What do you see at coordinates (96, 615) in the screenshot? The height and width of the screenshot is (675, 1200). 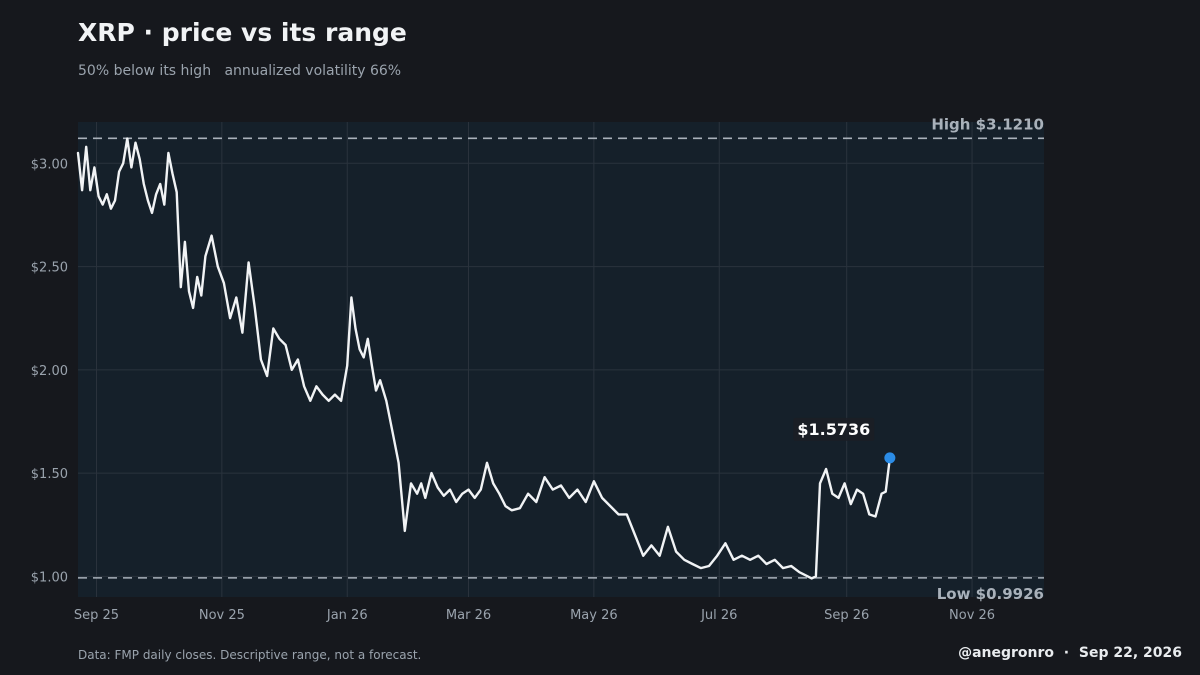 I see `x-tick-label: Sep 25` at bounding box center [96, 615].